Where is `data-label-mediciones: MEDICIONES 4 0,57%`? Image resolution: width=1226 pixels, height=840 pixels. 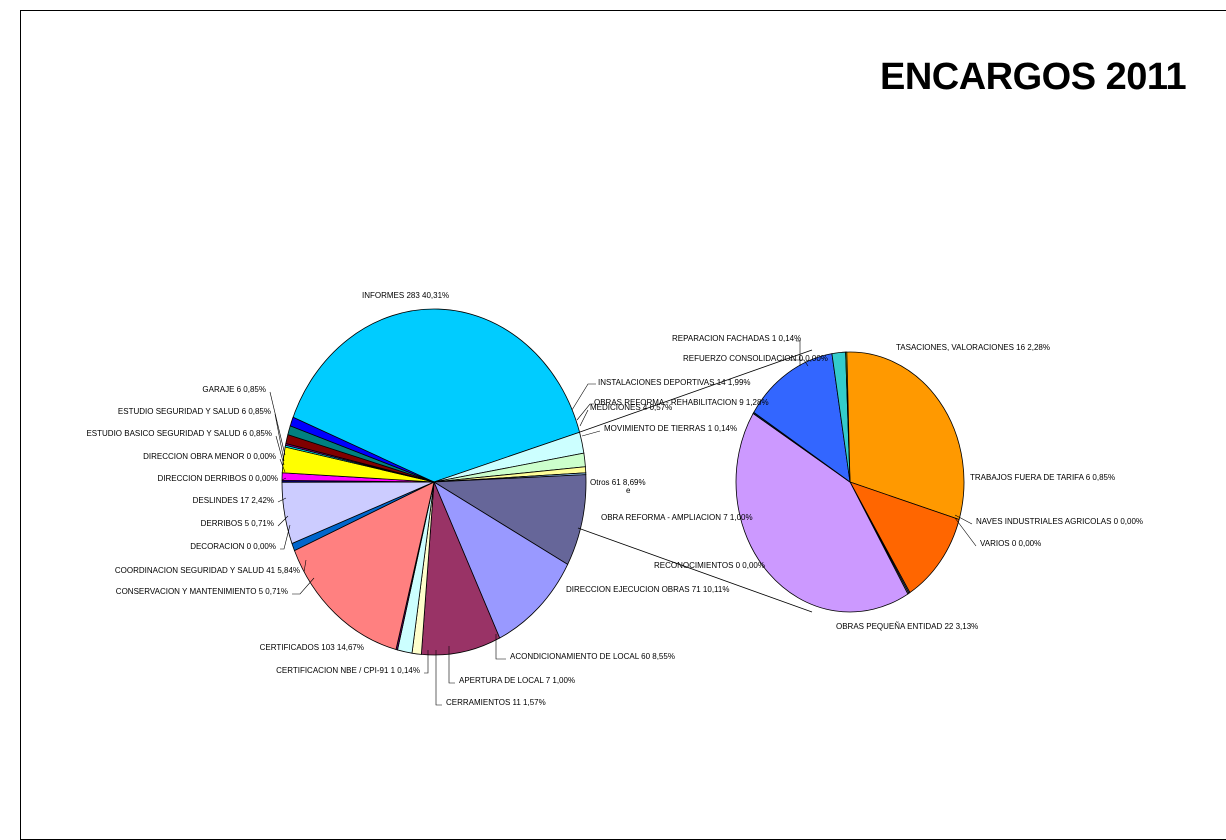
data-label-mediciones: MEDICIONES 4 0,57% is located at coordinates (631, 407).